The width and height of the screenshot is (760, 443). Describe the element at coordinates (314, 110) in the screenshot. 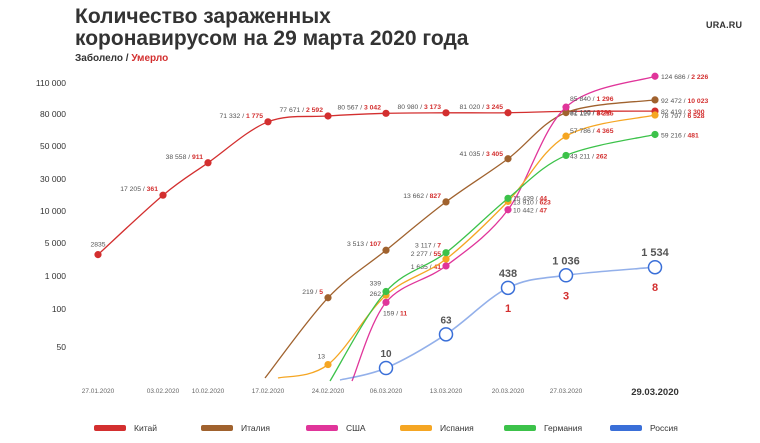

I see `deaths-value: 2 592` at that location.